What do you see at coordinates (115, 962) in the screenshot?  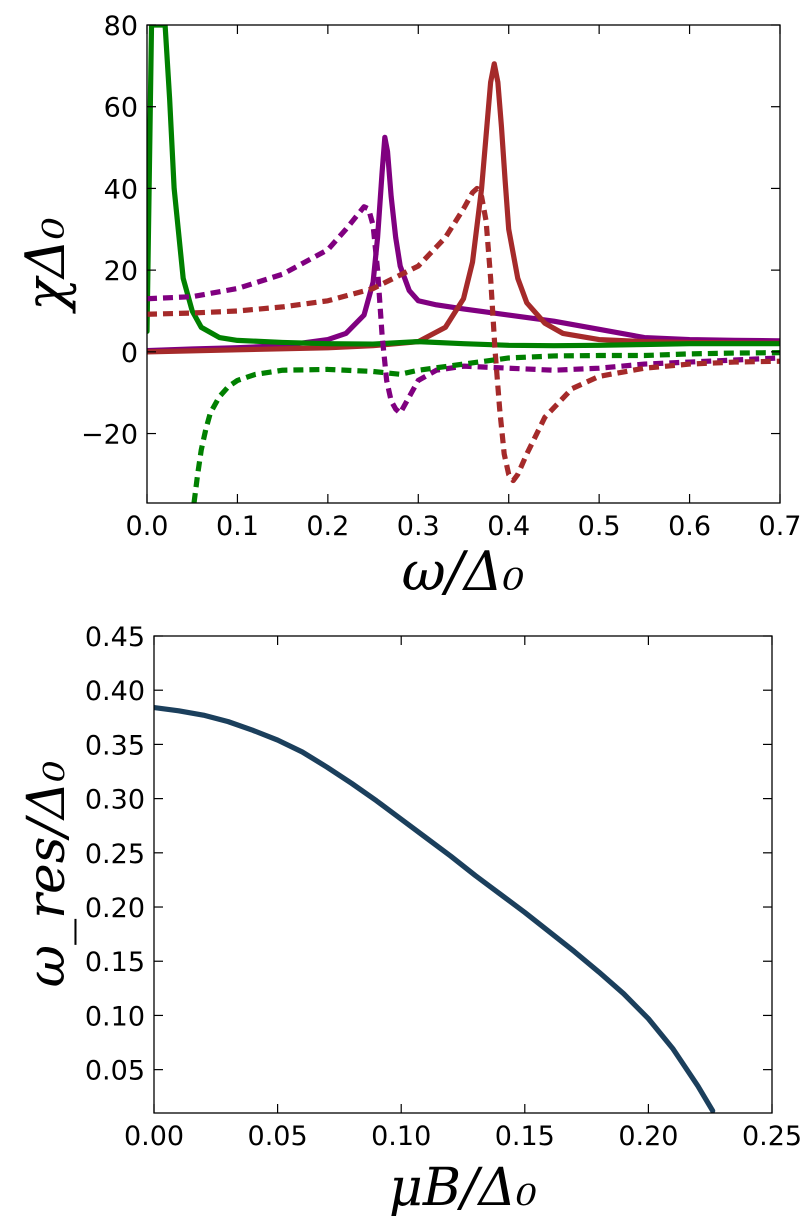 I see `y-tick-label: 0.15` at bounding box center [115, 962].